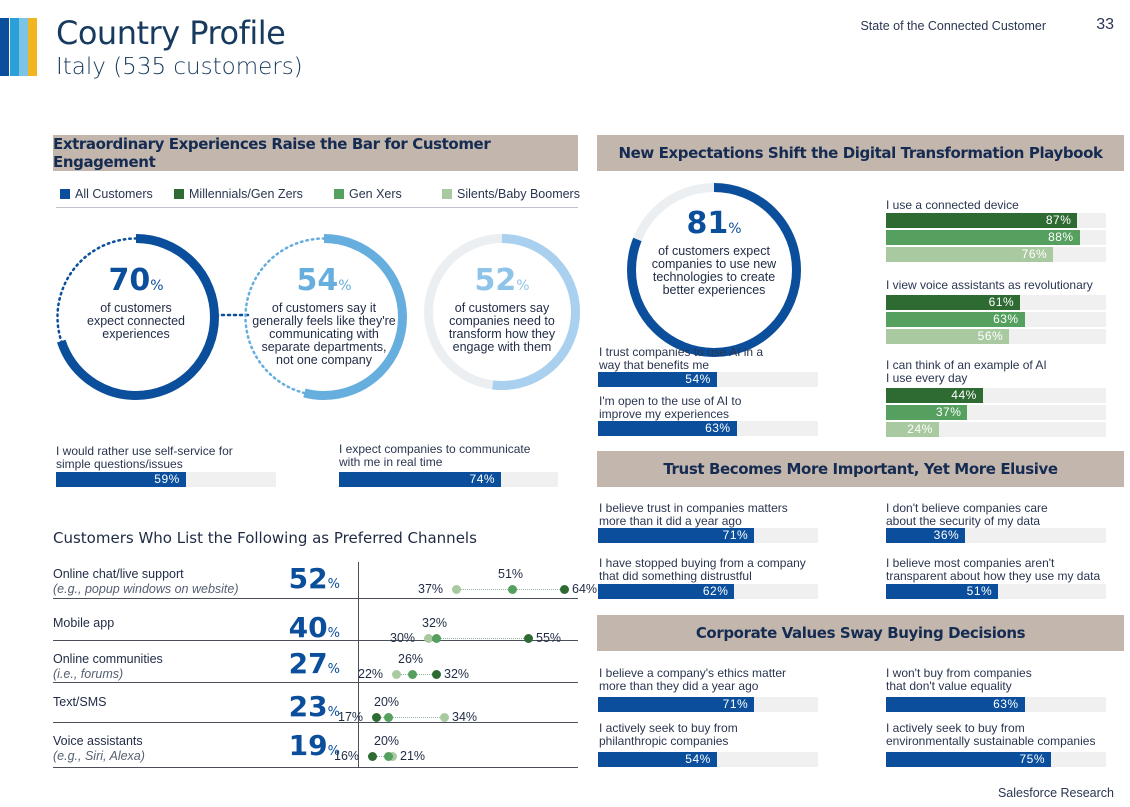 This screenshot has width=1130, height=807. I want to click on bar-track: 88%, so click(996, 237).